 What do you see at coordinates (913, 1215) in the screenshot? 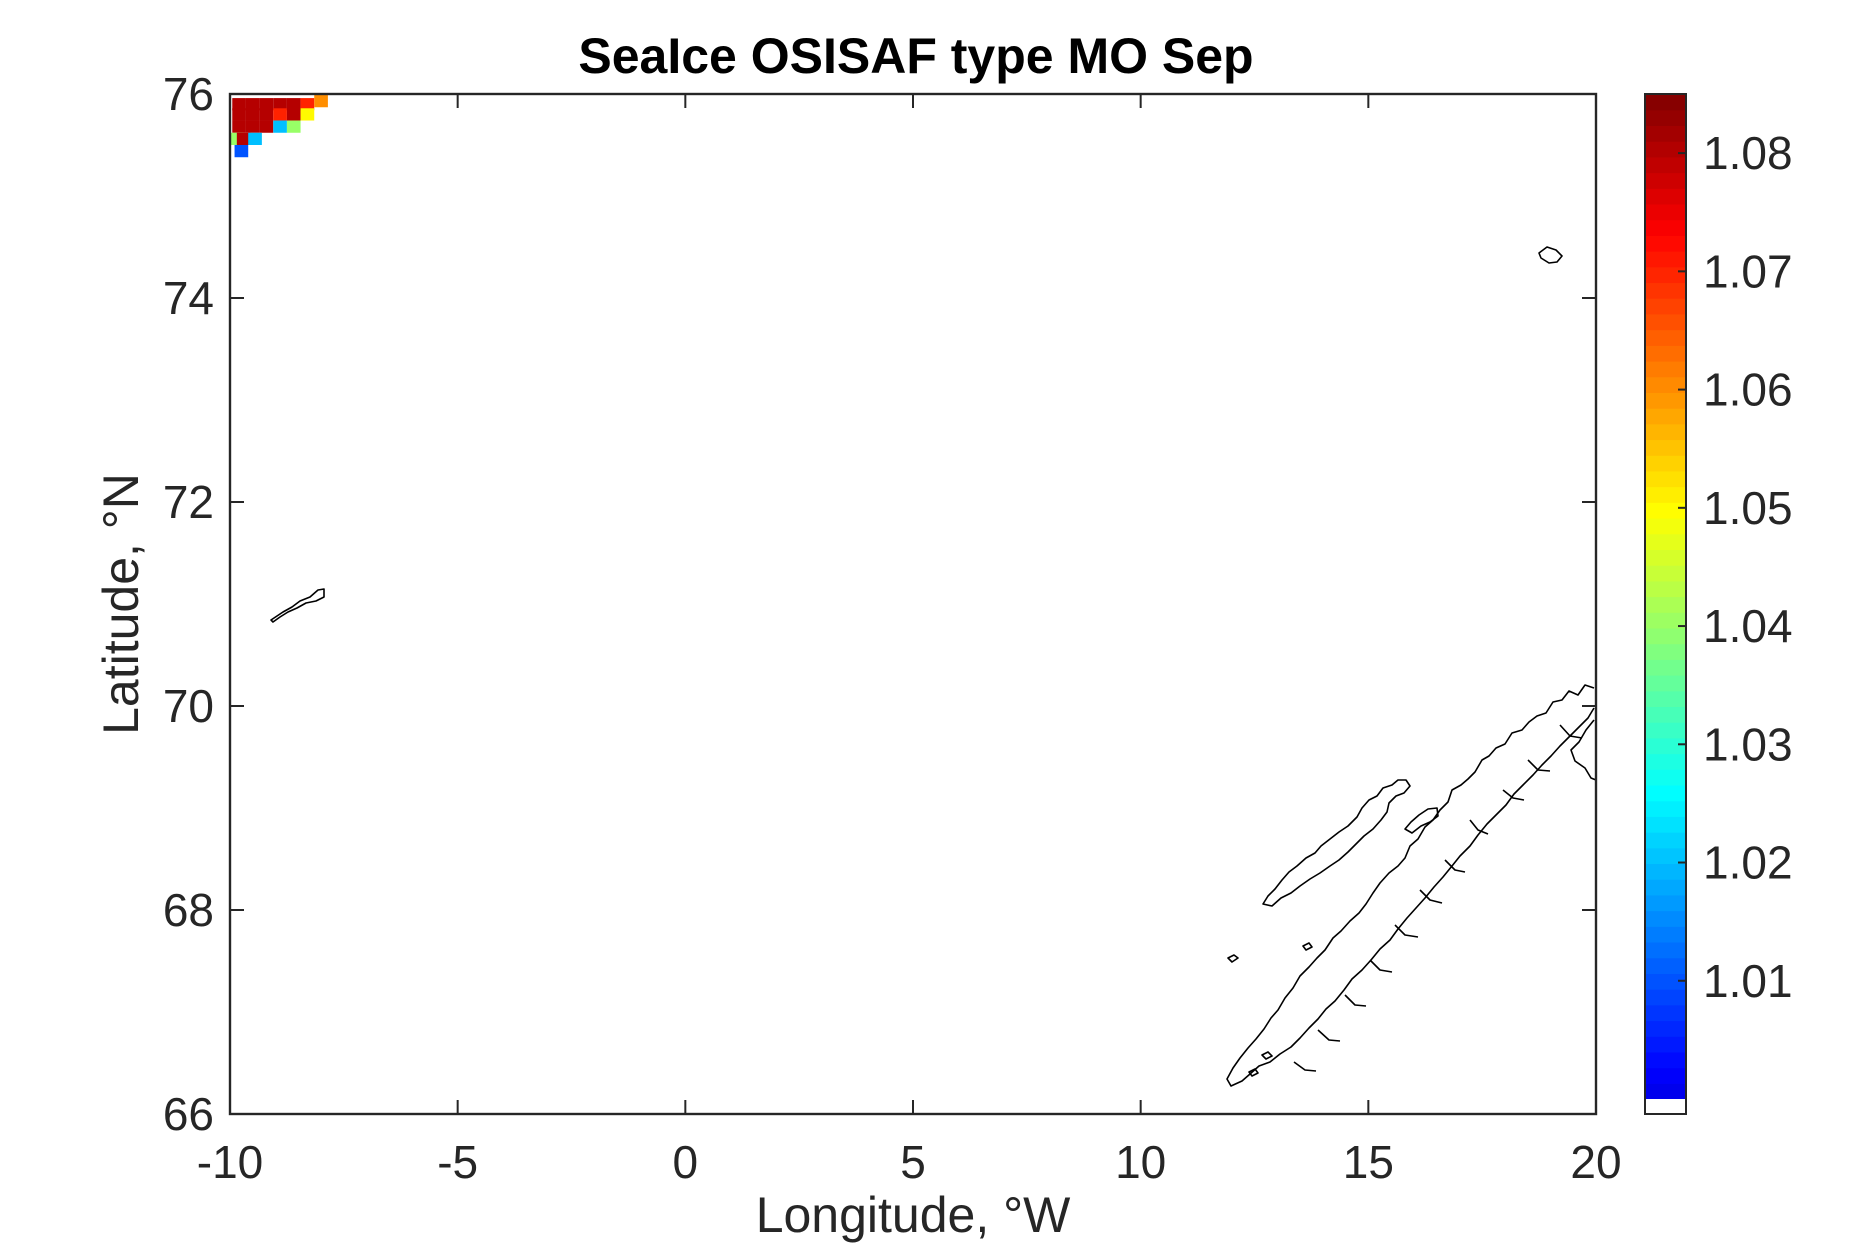
I see `x-axis-label: Longitude, °W` at bounding box center [913, 1215].